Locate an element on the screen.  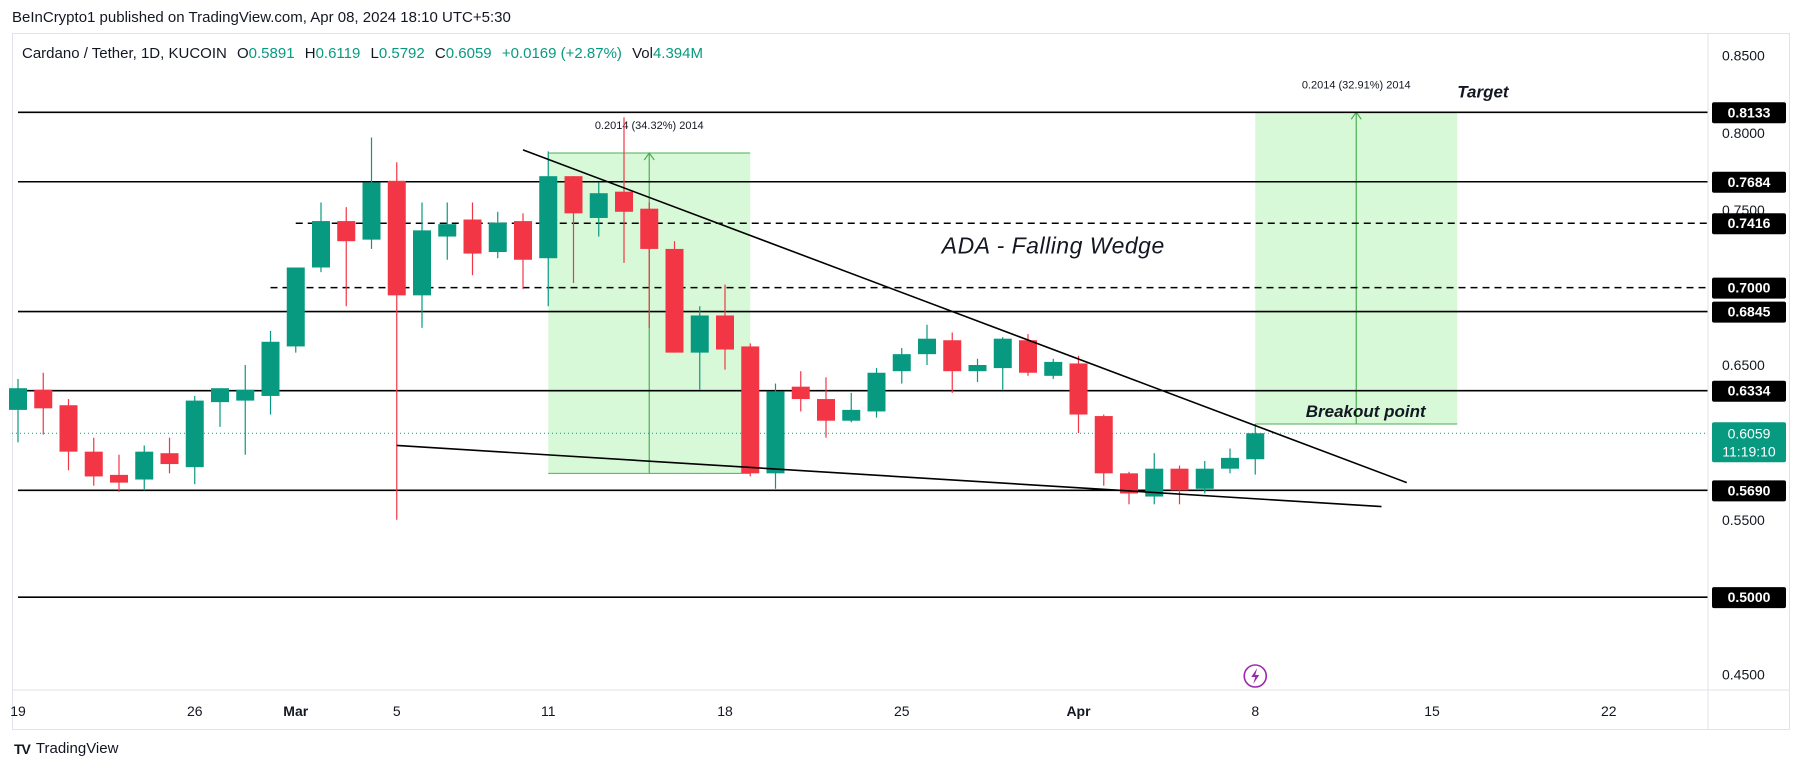
tradingview-logo-icon: TV is located at coordinates (22, 748).